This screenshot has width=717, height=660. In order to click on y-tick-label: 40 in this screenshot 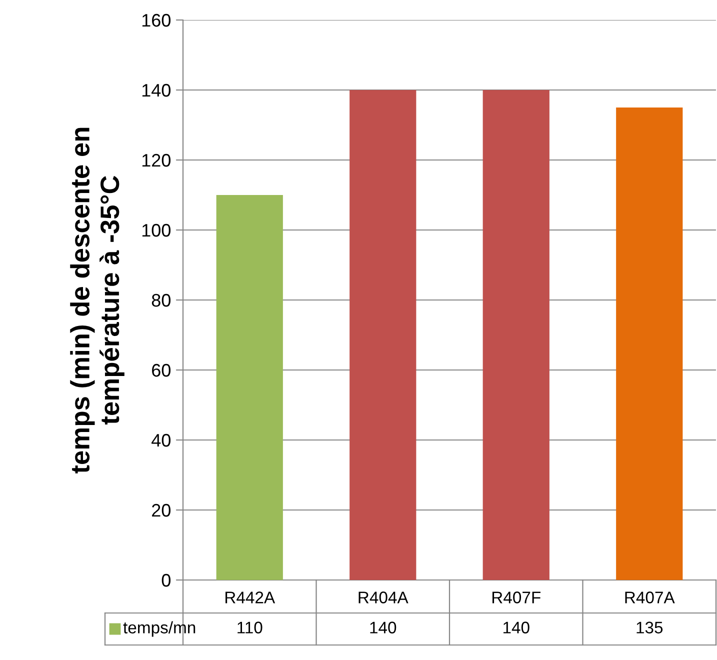, I will do `click(161, 440)`.